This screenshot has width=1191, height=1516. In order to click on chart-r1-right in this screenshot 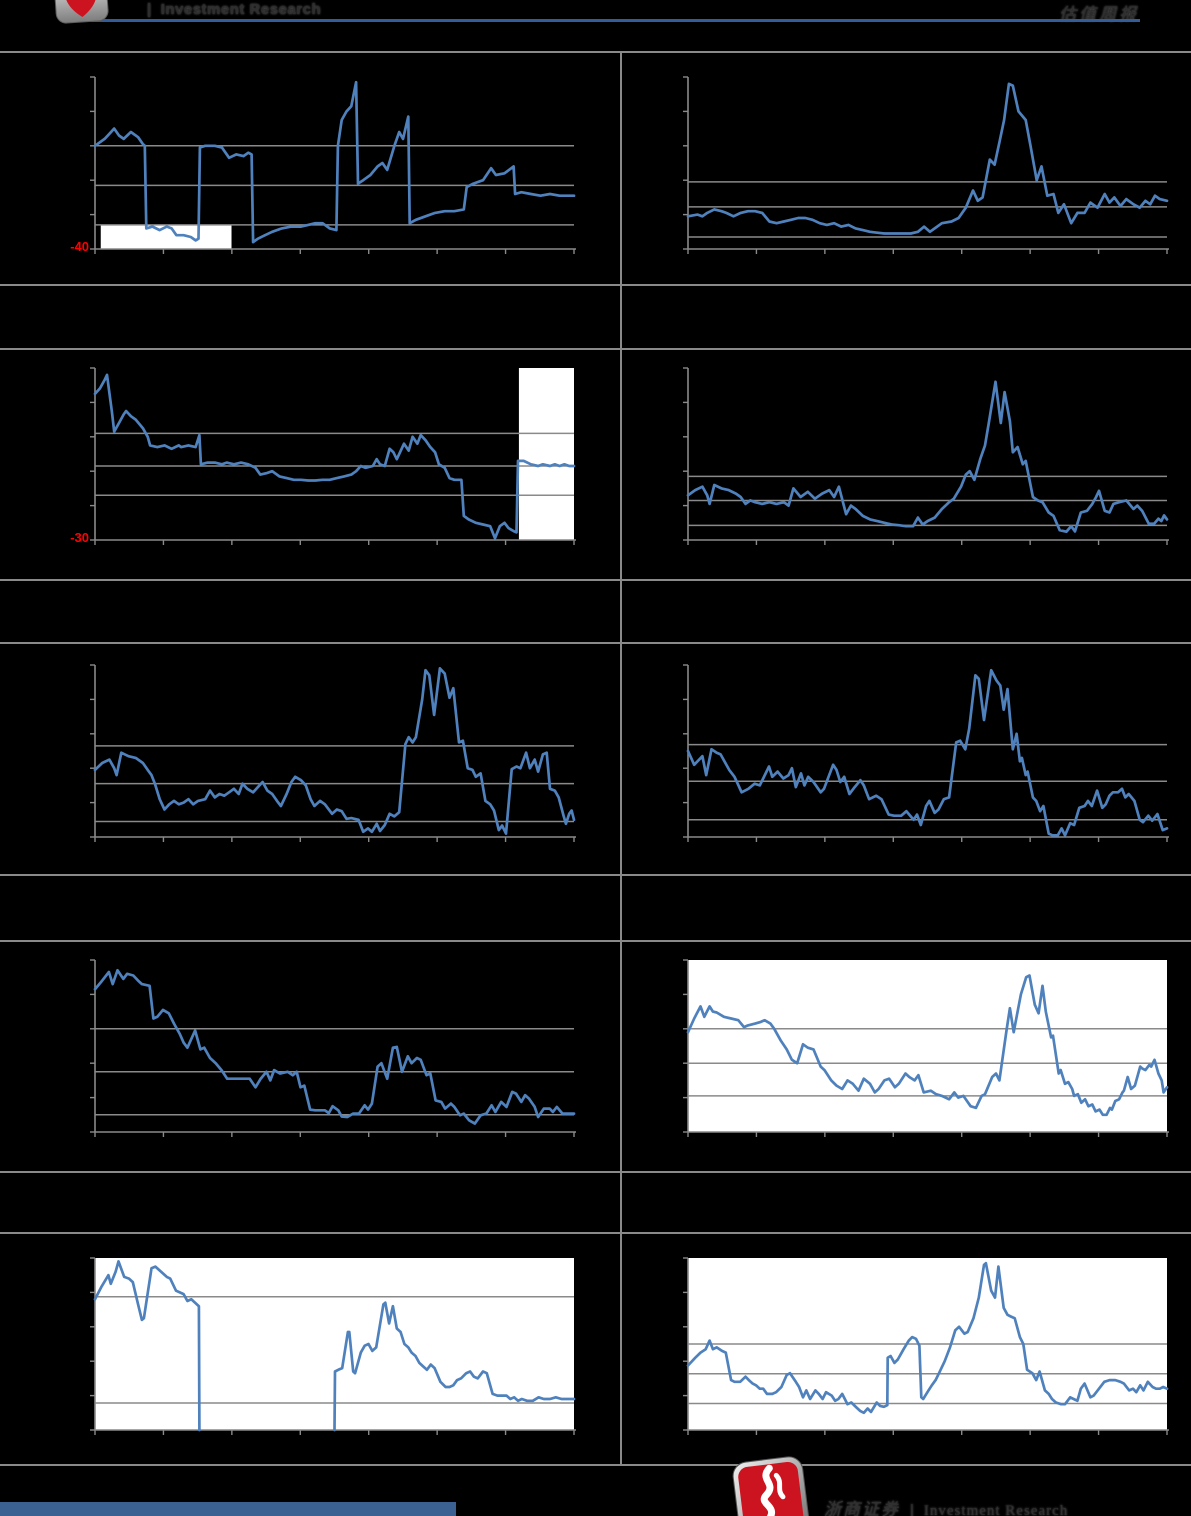, I will do `click(926, 165)`.